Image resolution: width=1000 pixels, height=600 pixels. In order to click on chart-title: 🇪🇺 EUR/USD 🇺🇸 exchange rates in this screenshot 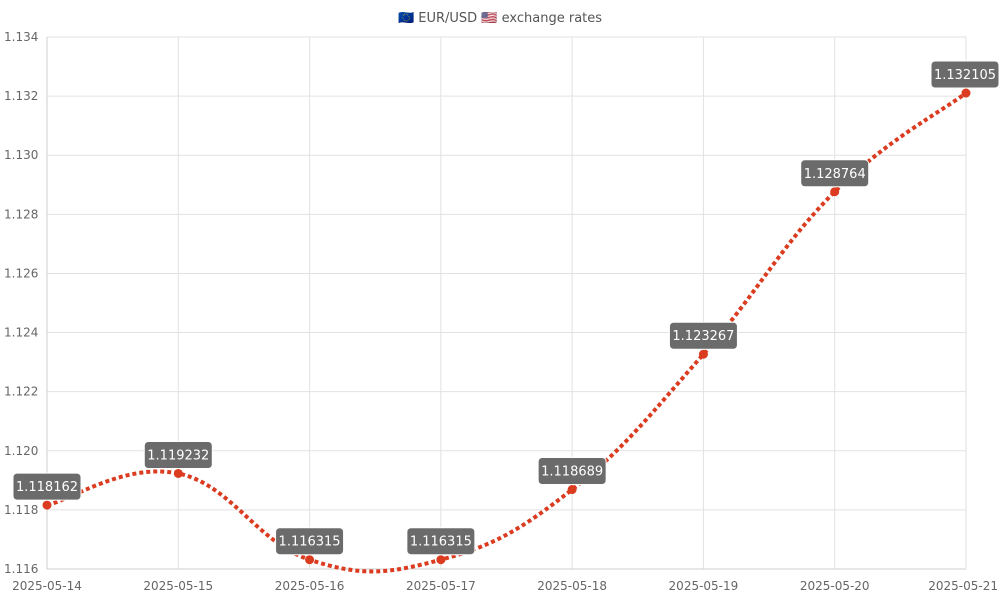, I will do `click(500, 18)`.